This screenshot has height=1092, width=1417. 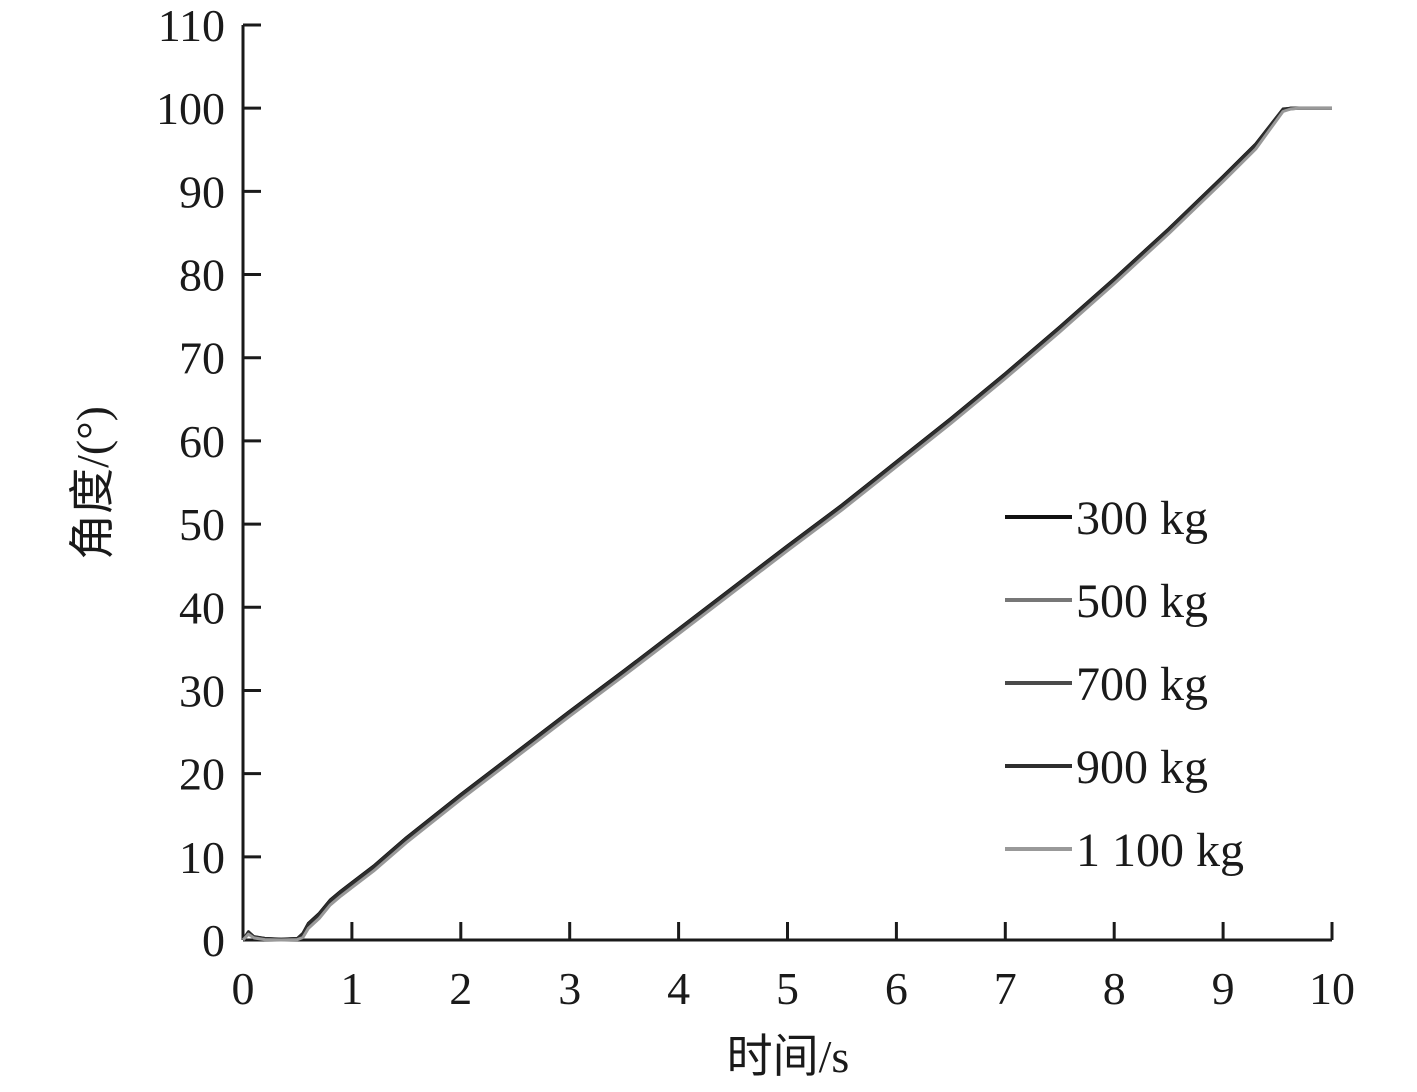 What do you see at coordinates (202, 690) in the screenshot?
I see `y-tick-label: 30` at bounding box center [202, 690].